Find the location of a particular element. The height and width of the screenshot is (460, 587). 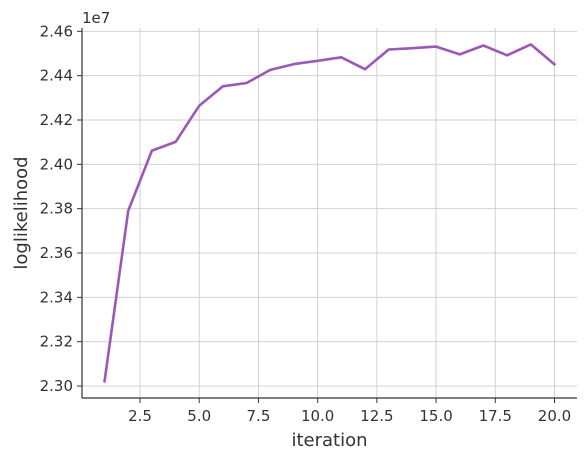

y-tick-label: 2.36 is located at coordinates (56, 253).